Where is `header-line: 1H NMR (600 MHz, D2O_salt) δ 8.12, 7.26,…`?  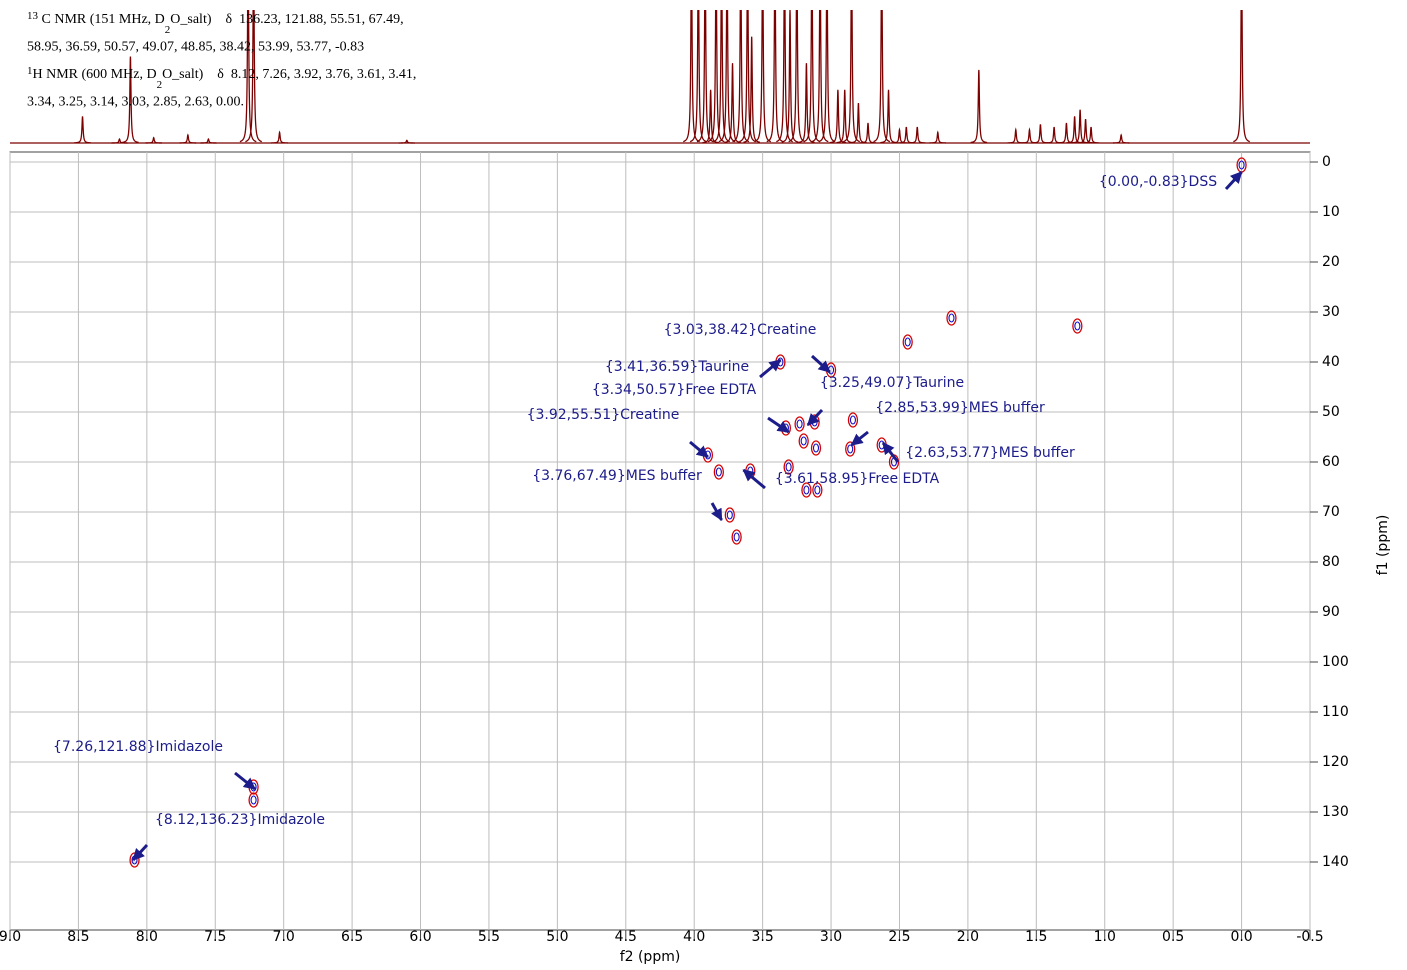
header-line: 1H NMR (600 MHz, D2O_salt) δ 8.12, 7.26,… is located at coordinates (221, 78).